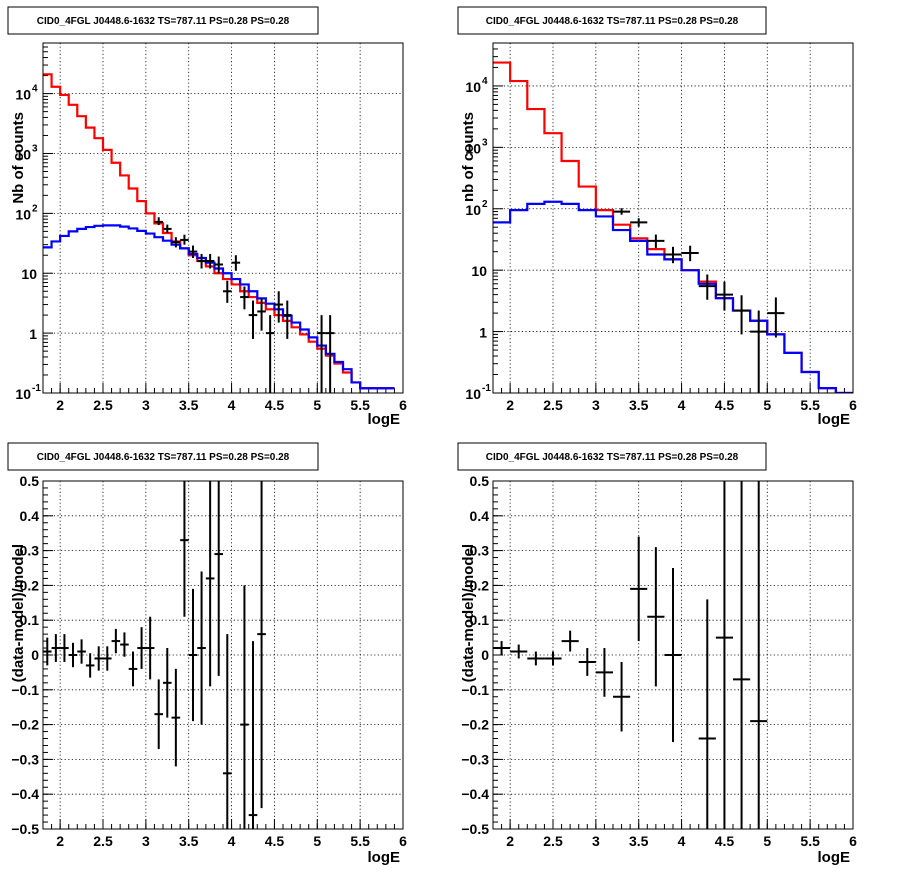  What do you see at coordinates (480, 481) in the screenshot?
I see `y-tick-label: 0.5` at bounding box center [480, 481].